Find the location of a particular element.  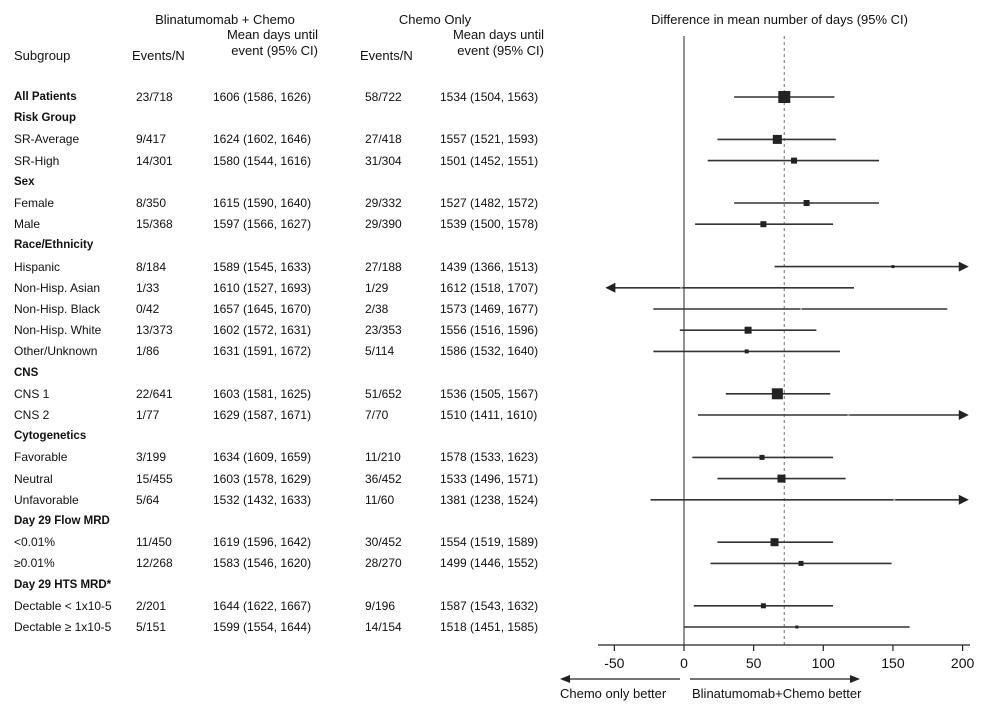

x-tick-label: 200 is located at coordinates (963, 663).